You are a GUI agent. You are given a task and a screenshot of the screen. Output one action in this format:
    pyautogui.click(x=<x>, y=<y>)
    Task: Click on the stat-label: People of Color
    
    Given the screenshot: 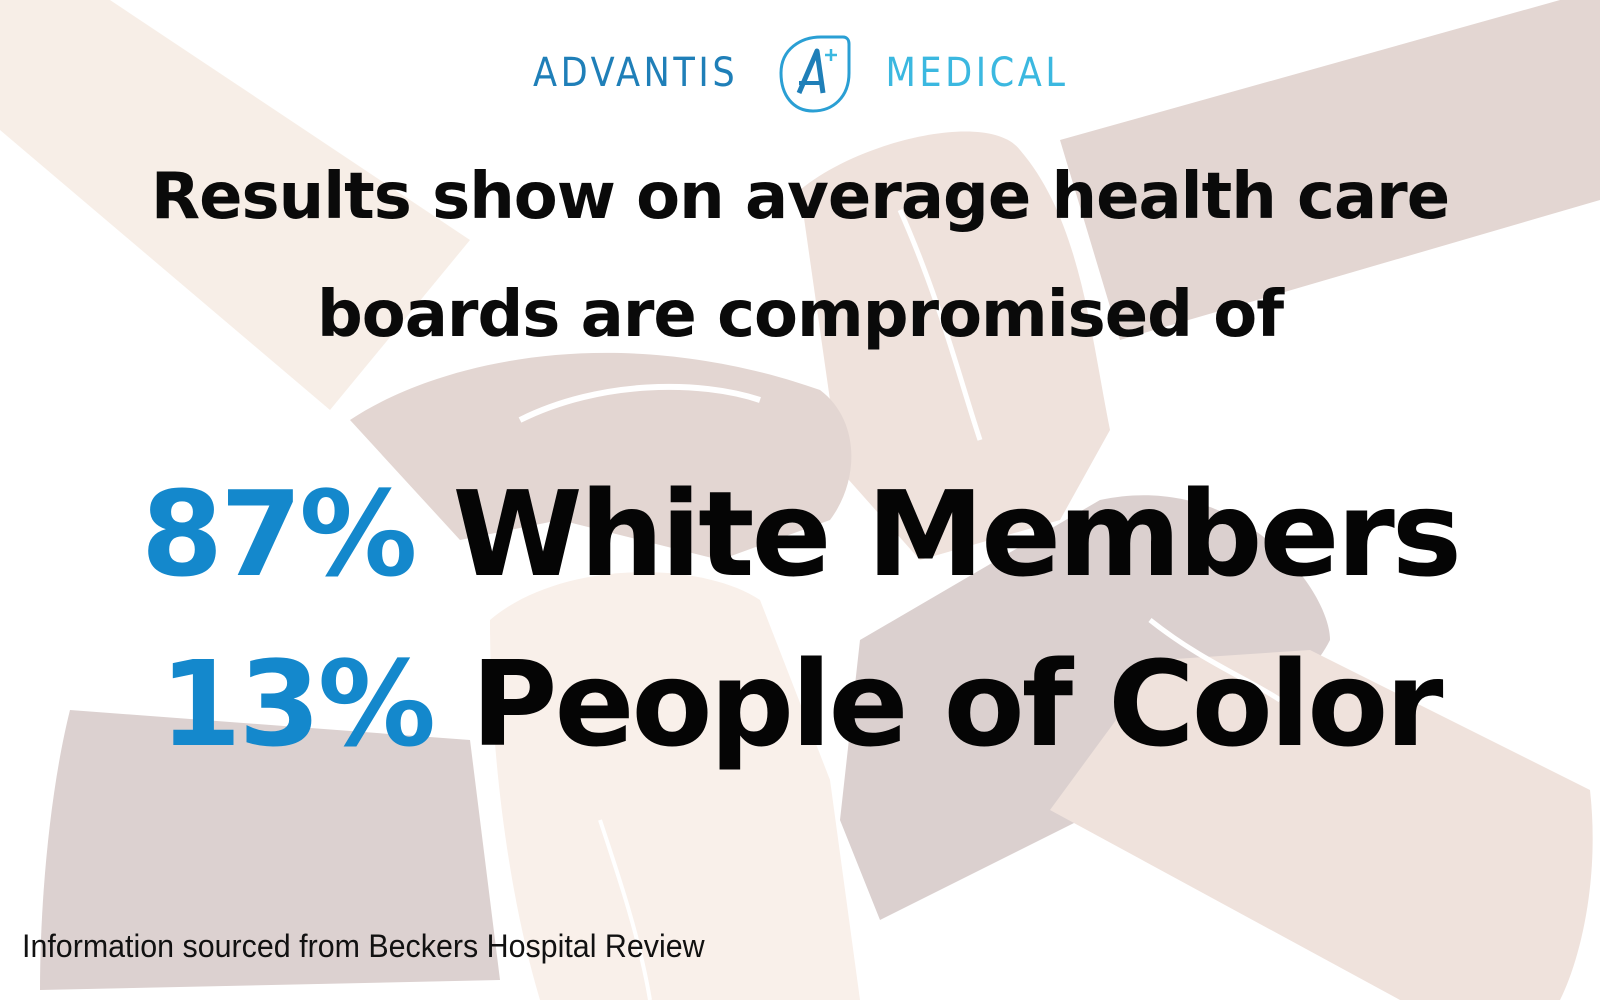 What is the action you would take?
    pyautogui.click(x=957, y=704)
    